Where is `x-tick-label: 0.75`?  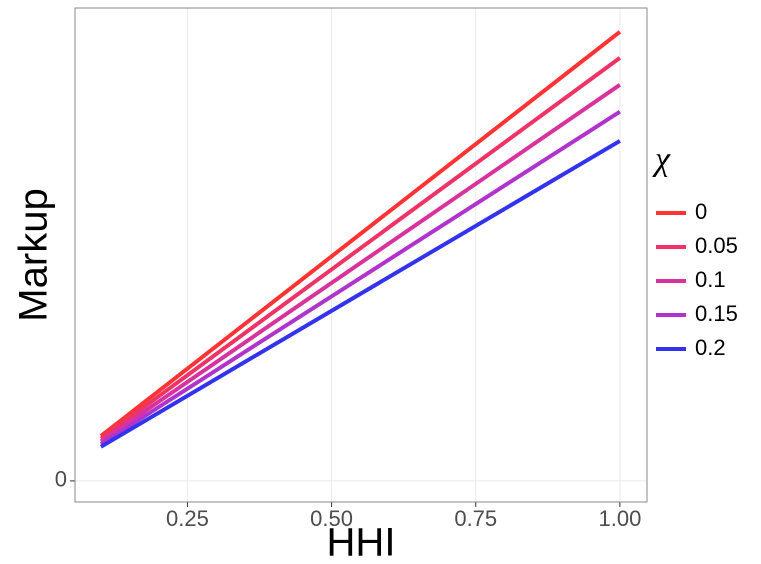
x-tick-label: 0.75 is located at coordinates (475, 518).